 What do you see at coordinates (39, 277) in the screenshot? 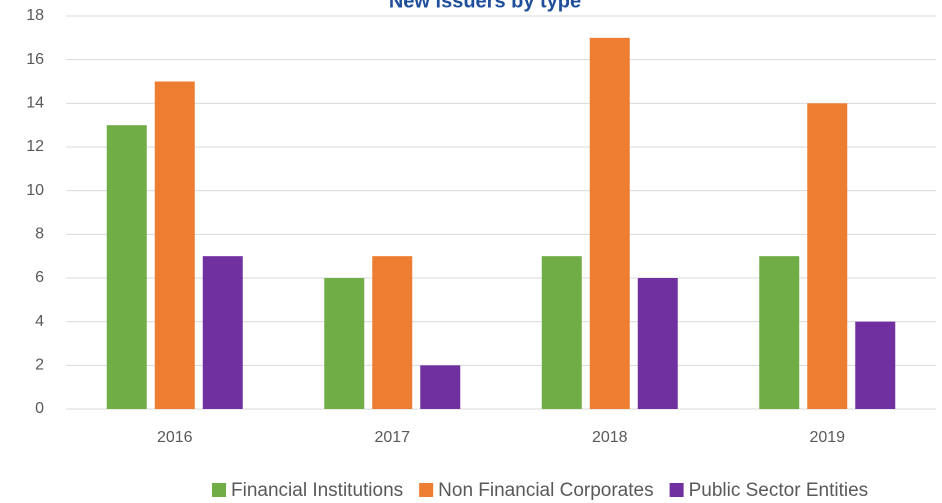
I see `y-tick-label: 6` at bounding box center [39, 277].